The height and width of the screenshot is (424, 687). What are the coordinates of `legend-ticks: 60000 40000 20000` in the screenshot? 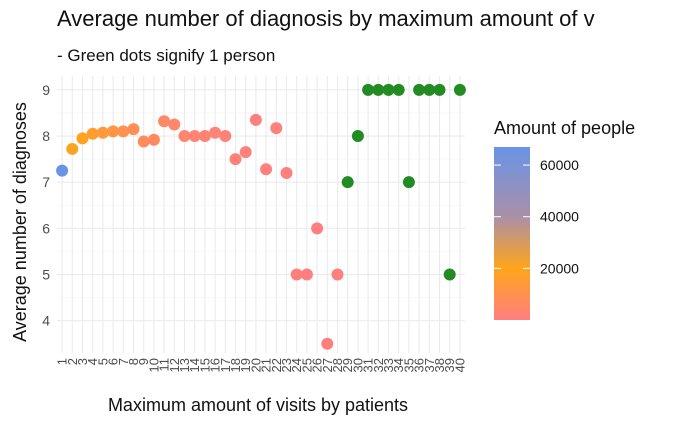 It's located at (536, 216).